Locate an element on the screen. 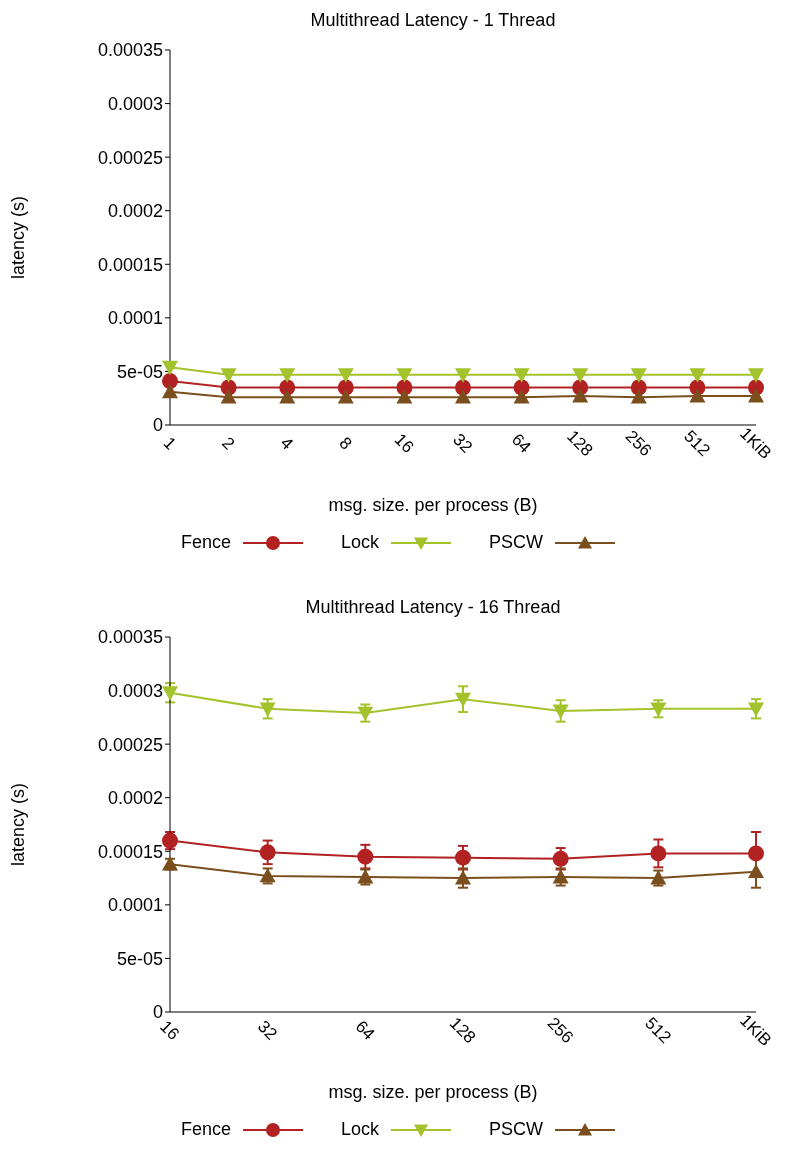  x-tick-label: 16 is located at coordinates (404, 443).